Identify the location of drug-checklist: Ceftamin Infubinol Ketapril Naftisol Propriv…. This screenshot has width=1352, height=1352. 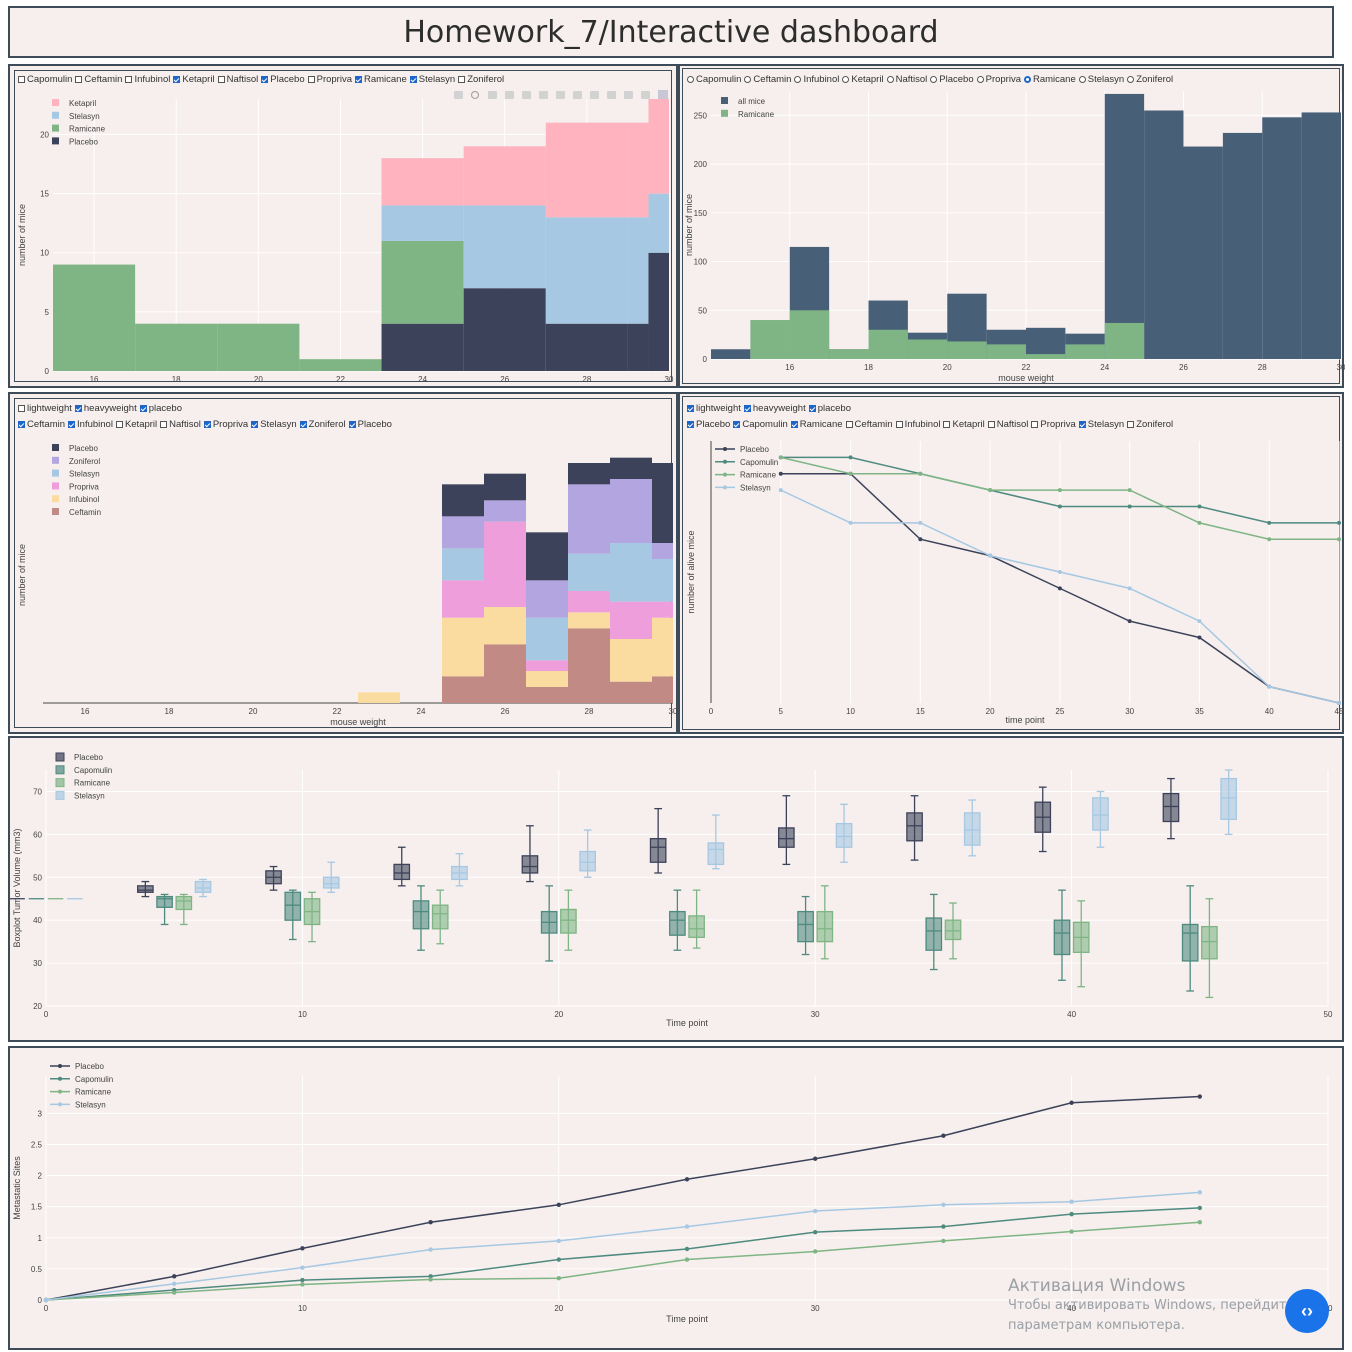
(206, 424).